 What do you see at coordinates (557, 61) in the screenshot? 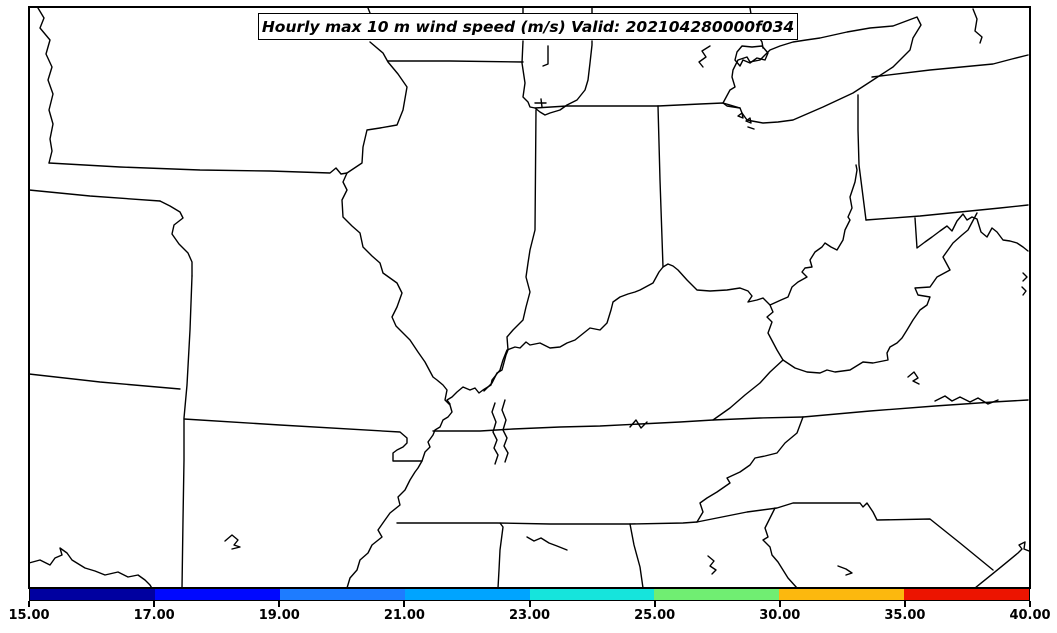
I see `lake-michigan-icon` at bounding box center [557, 61].